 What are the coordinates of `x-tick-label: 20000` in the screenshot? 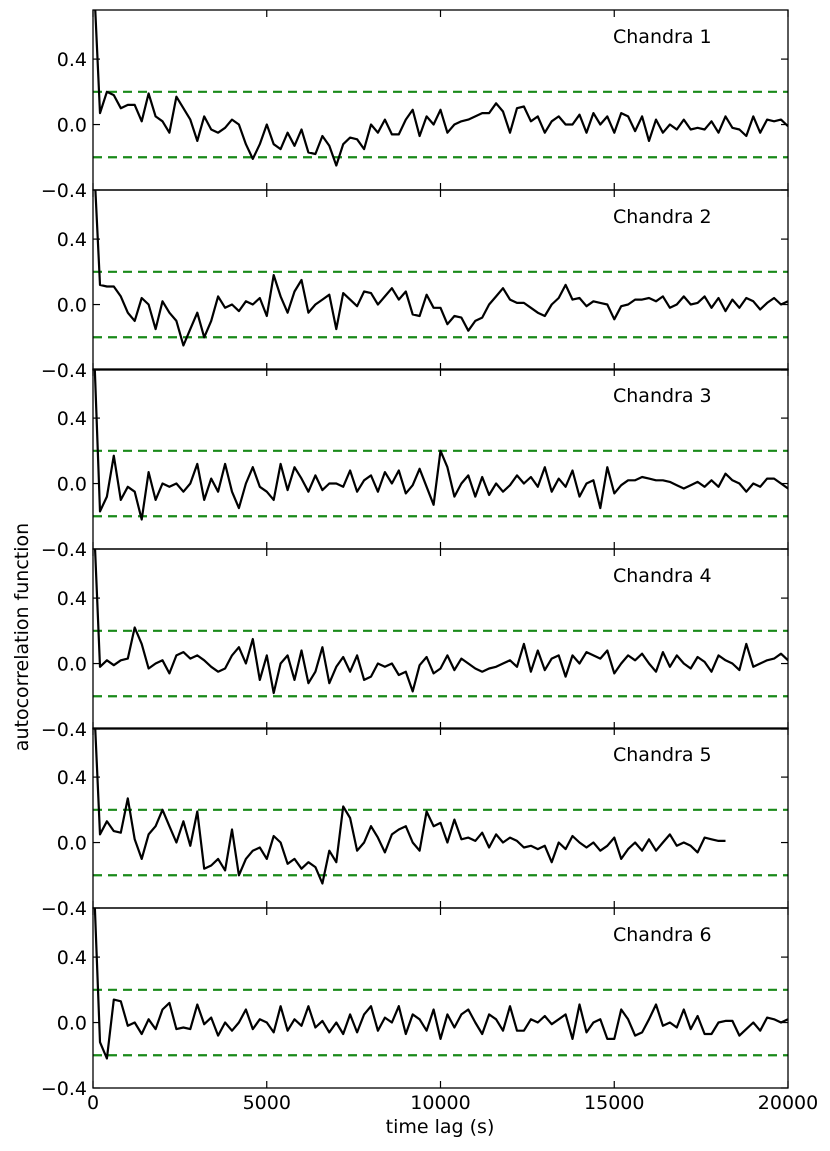 It's located at (788, 1103).